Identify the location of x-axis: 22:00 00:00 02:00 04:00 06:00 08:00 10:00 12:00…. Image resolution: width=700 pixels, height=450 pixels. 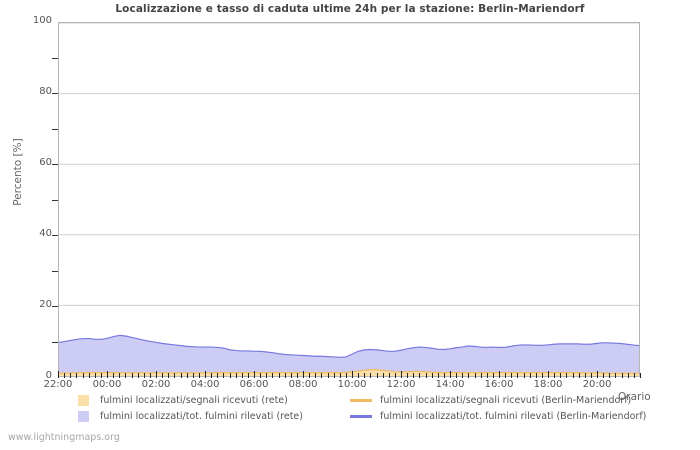
(350, 387).